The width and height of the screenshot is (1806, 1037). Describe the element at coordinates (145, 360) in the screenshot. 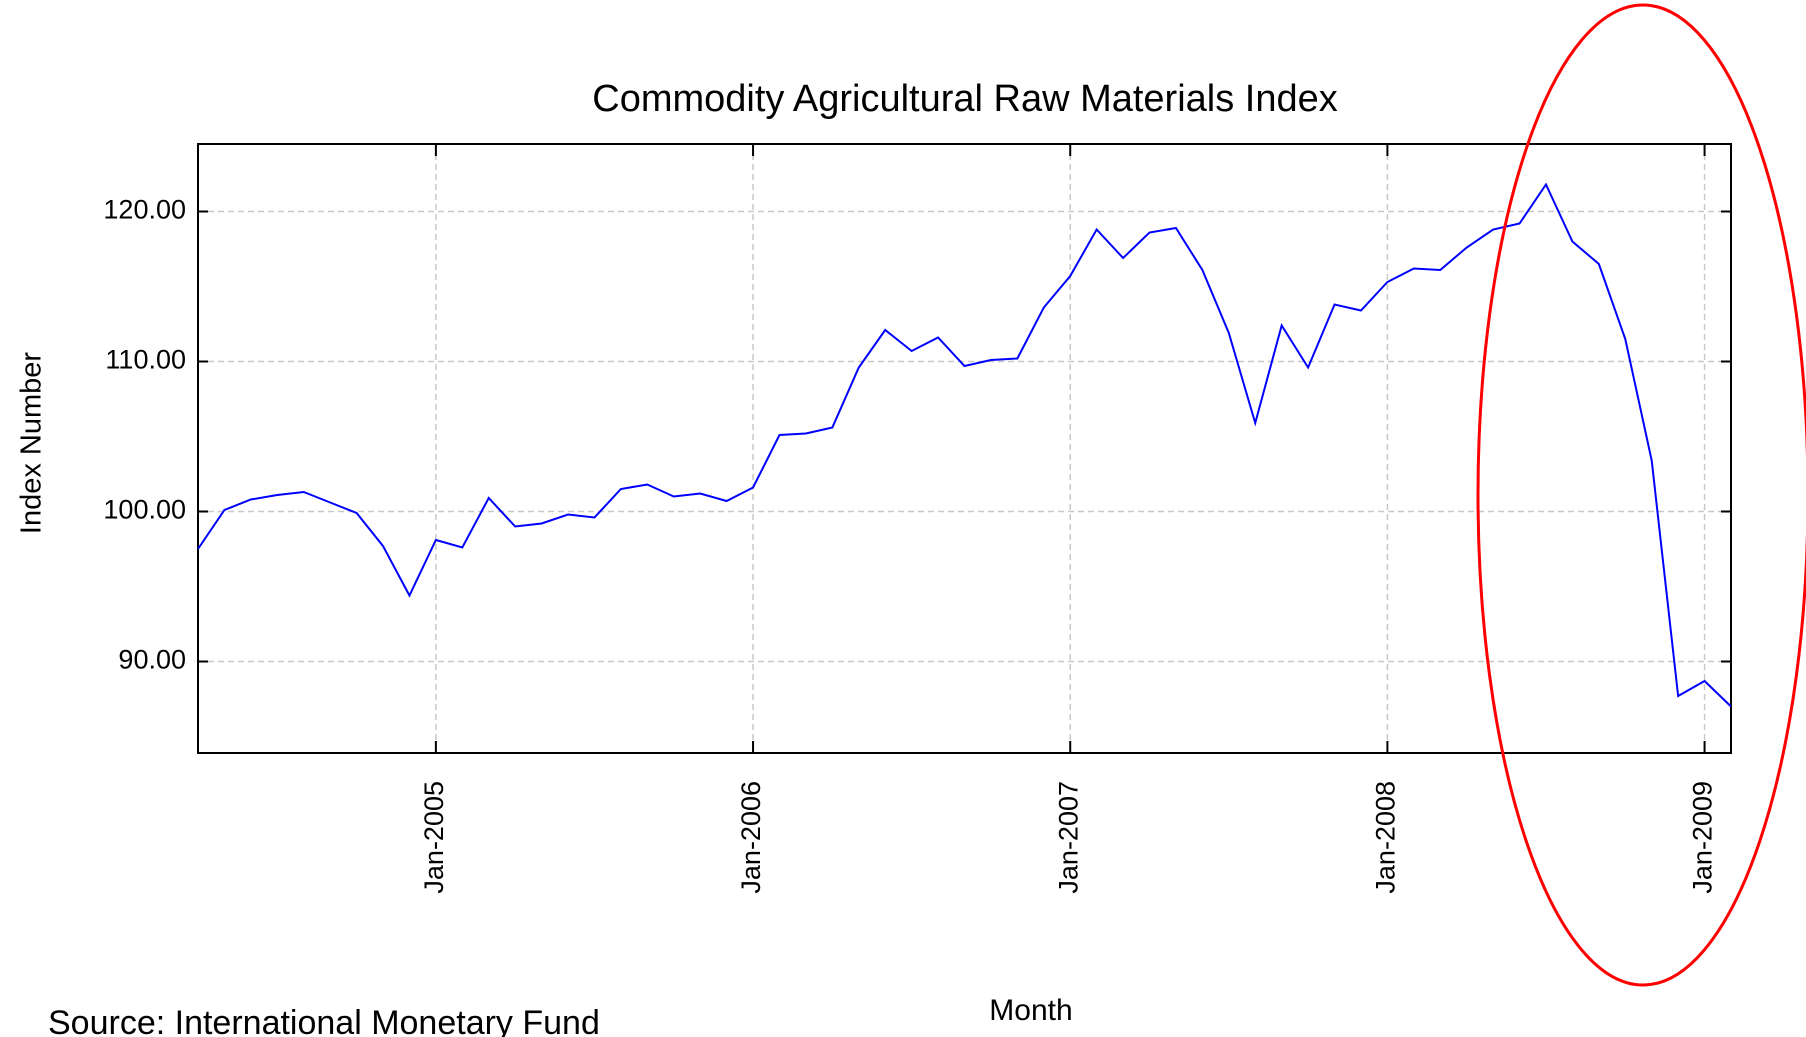

I see `y-tick-label: 110.00` at that location.